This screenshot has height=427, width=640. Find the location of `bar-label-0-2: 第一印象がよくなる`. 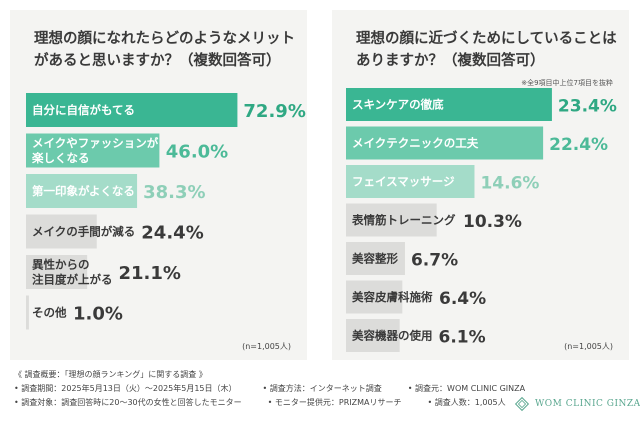

bar-label-0-2: 第一印象がよくなる is located at coordinates (83, 191).